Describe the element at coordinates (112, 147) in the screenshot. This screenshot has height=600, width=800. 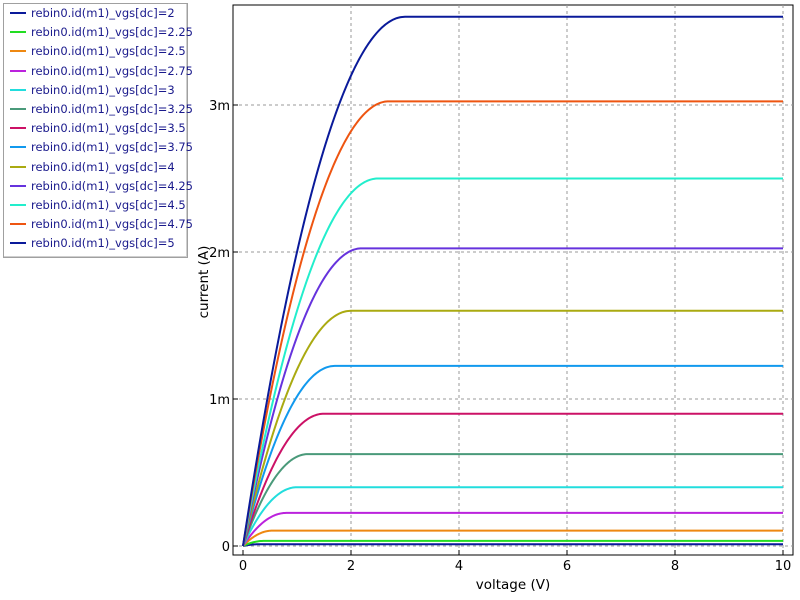
I see `legend-label: rebin0.id(m1)_vgs[dc]=3.75` at that location.